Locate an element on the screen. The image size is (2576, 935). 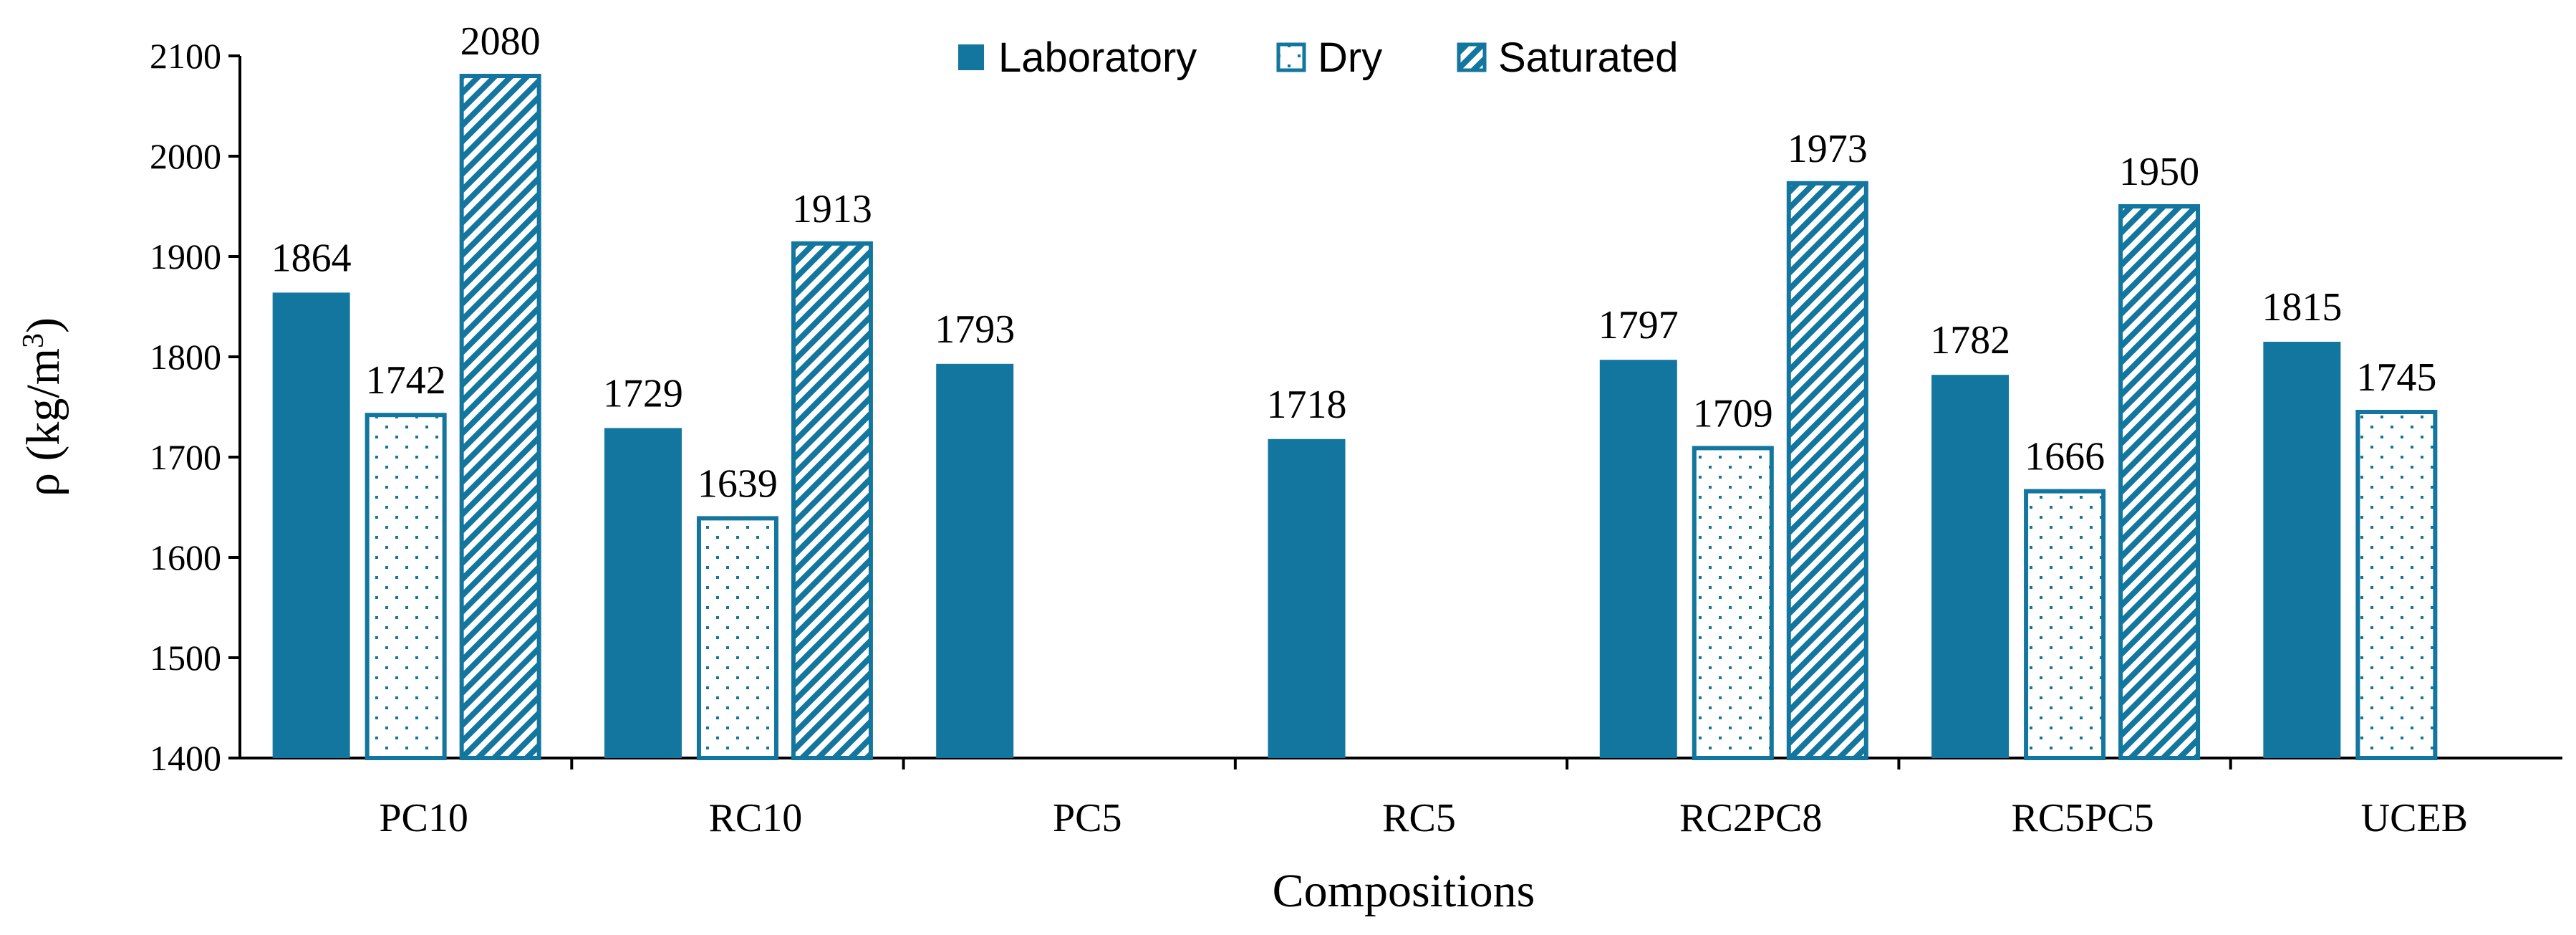
data-label: 1797 is located at coordinates (1639, 325).